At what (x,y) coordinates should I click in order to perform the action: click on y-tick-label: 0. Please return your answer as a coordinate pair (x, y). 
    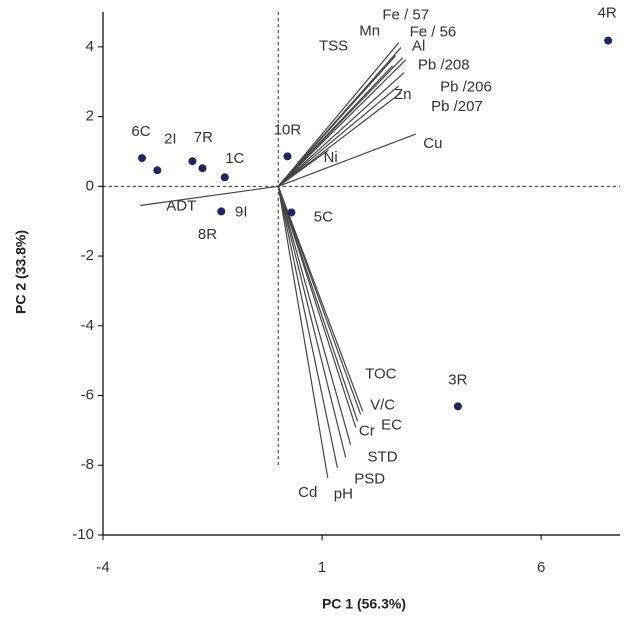
    Looking at the image, I should click on (90, 185).